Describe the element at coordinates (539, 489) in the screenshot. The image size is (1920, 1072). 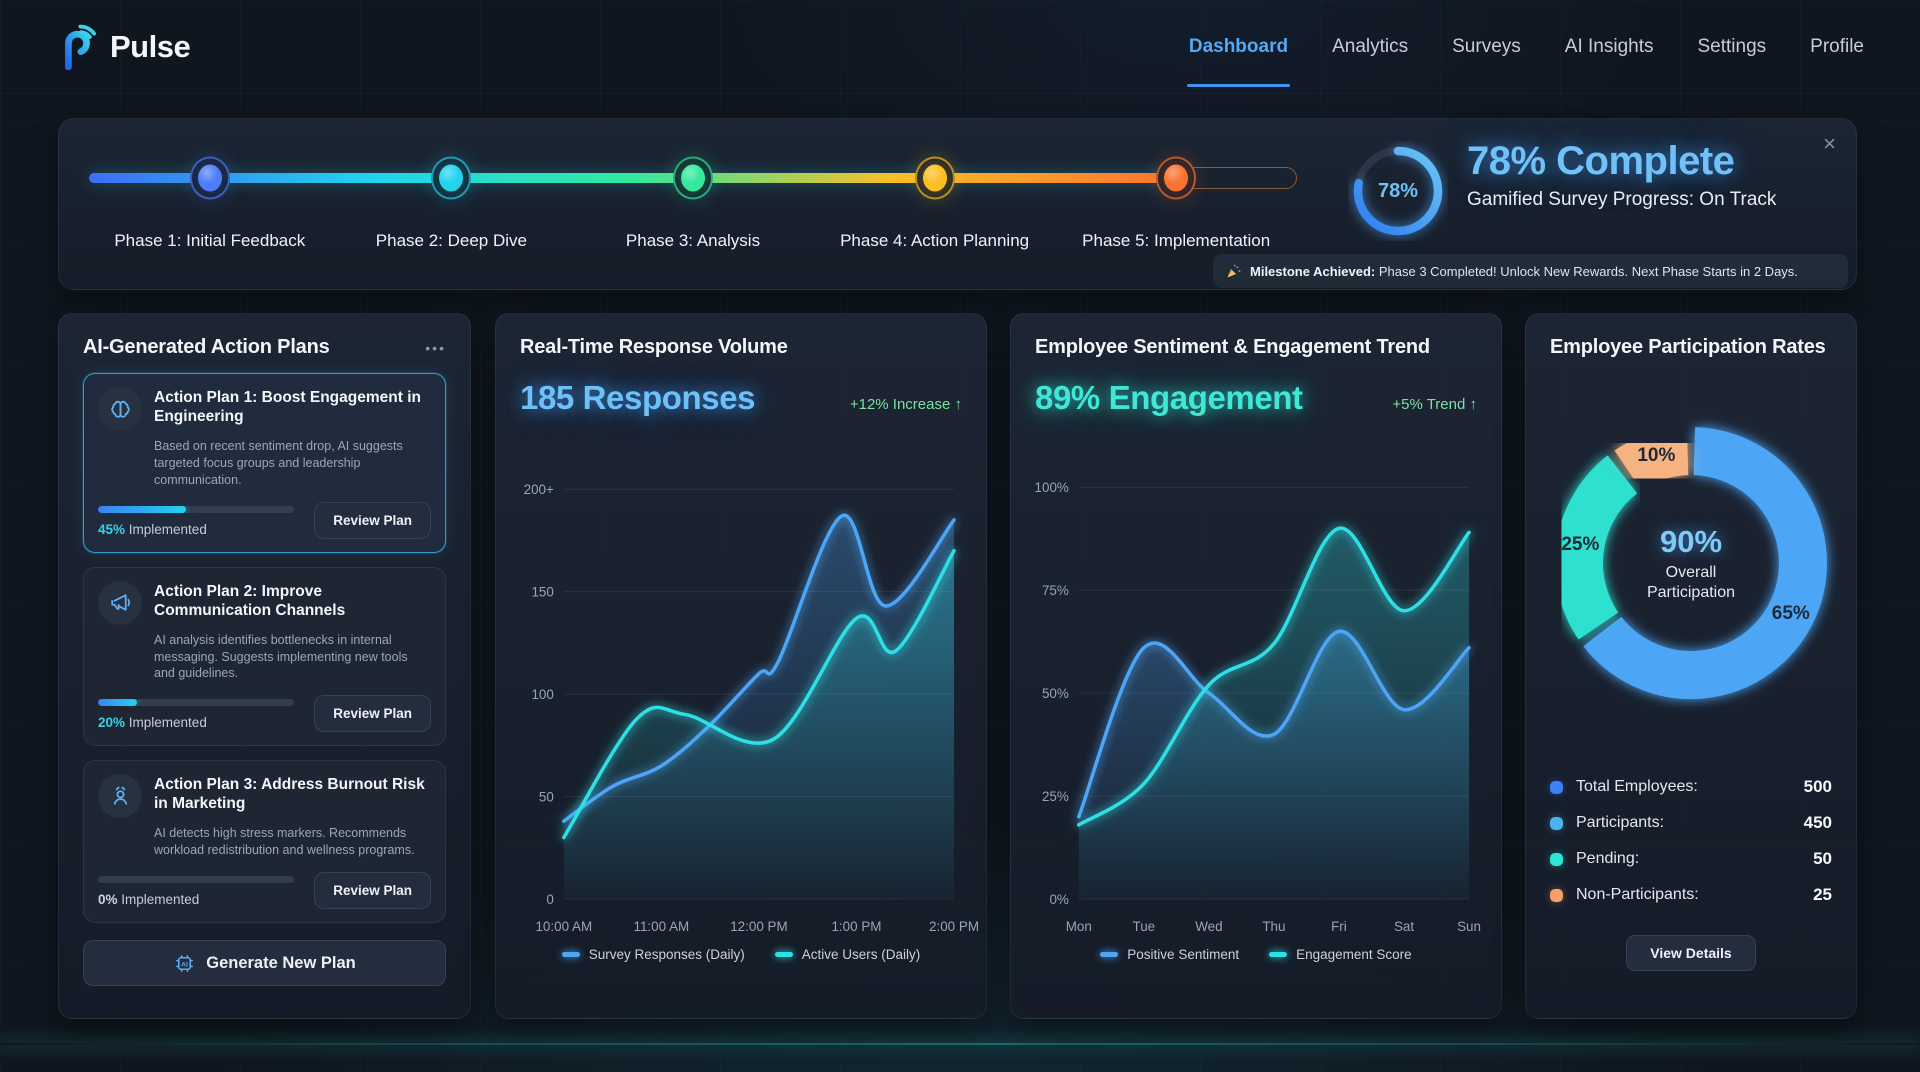
I see `svg-text: 200+` at that location.